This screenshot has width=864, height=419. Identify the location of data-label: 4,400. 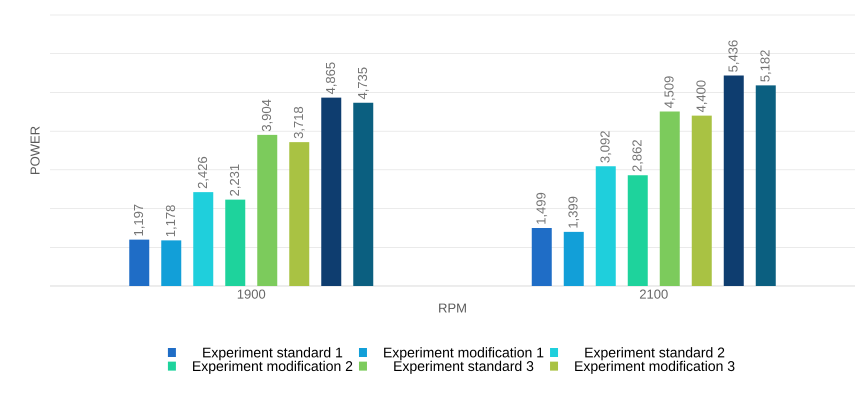
(702, 96).